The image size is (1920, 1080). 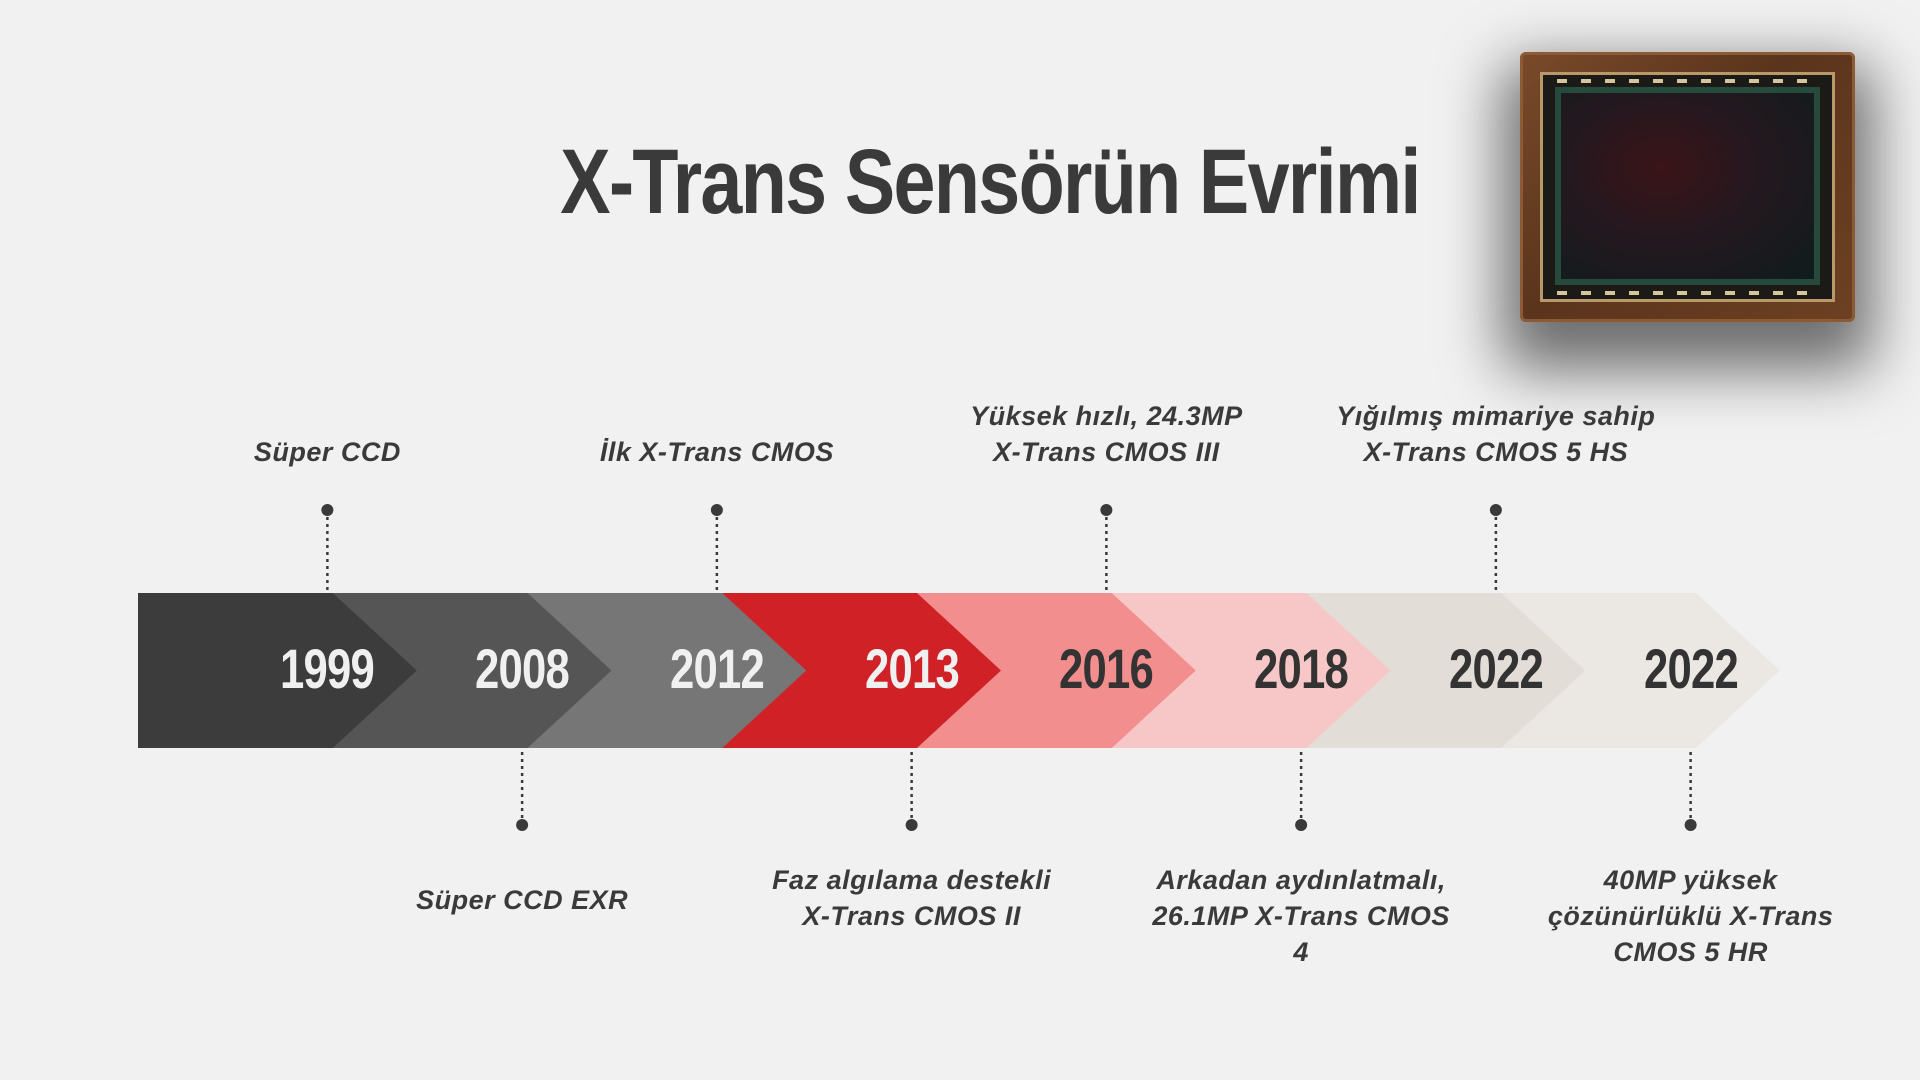 I want to click on milestone-description-line: 26.1MP X-Trans CMOS, so click(x=1301, y=916).